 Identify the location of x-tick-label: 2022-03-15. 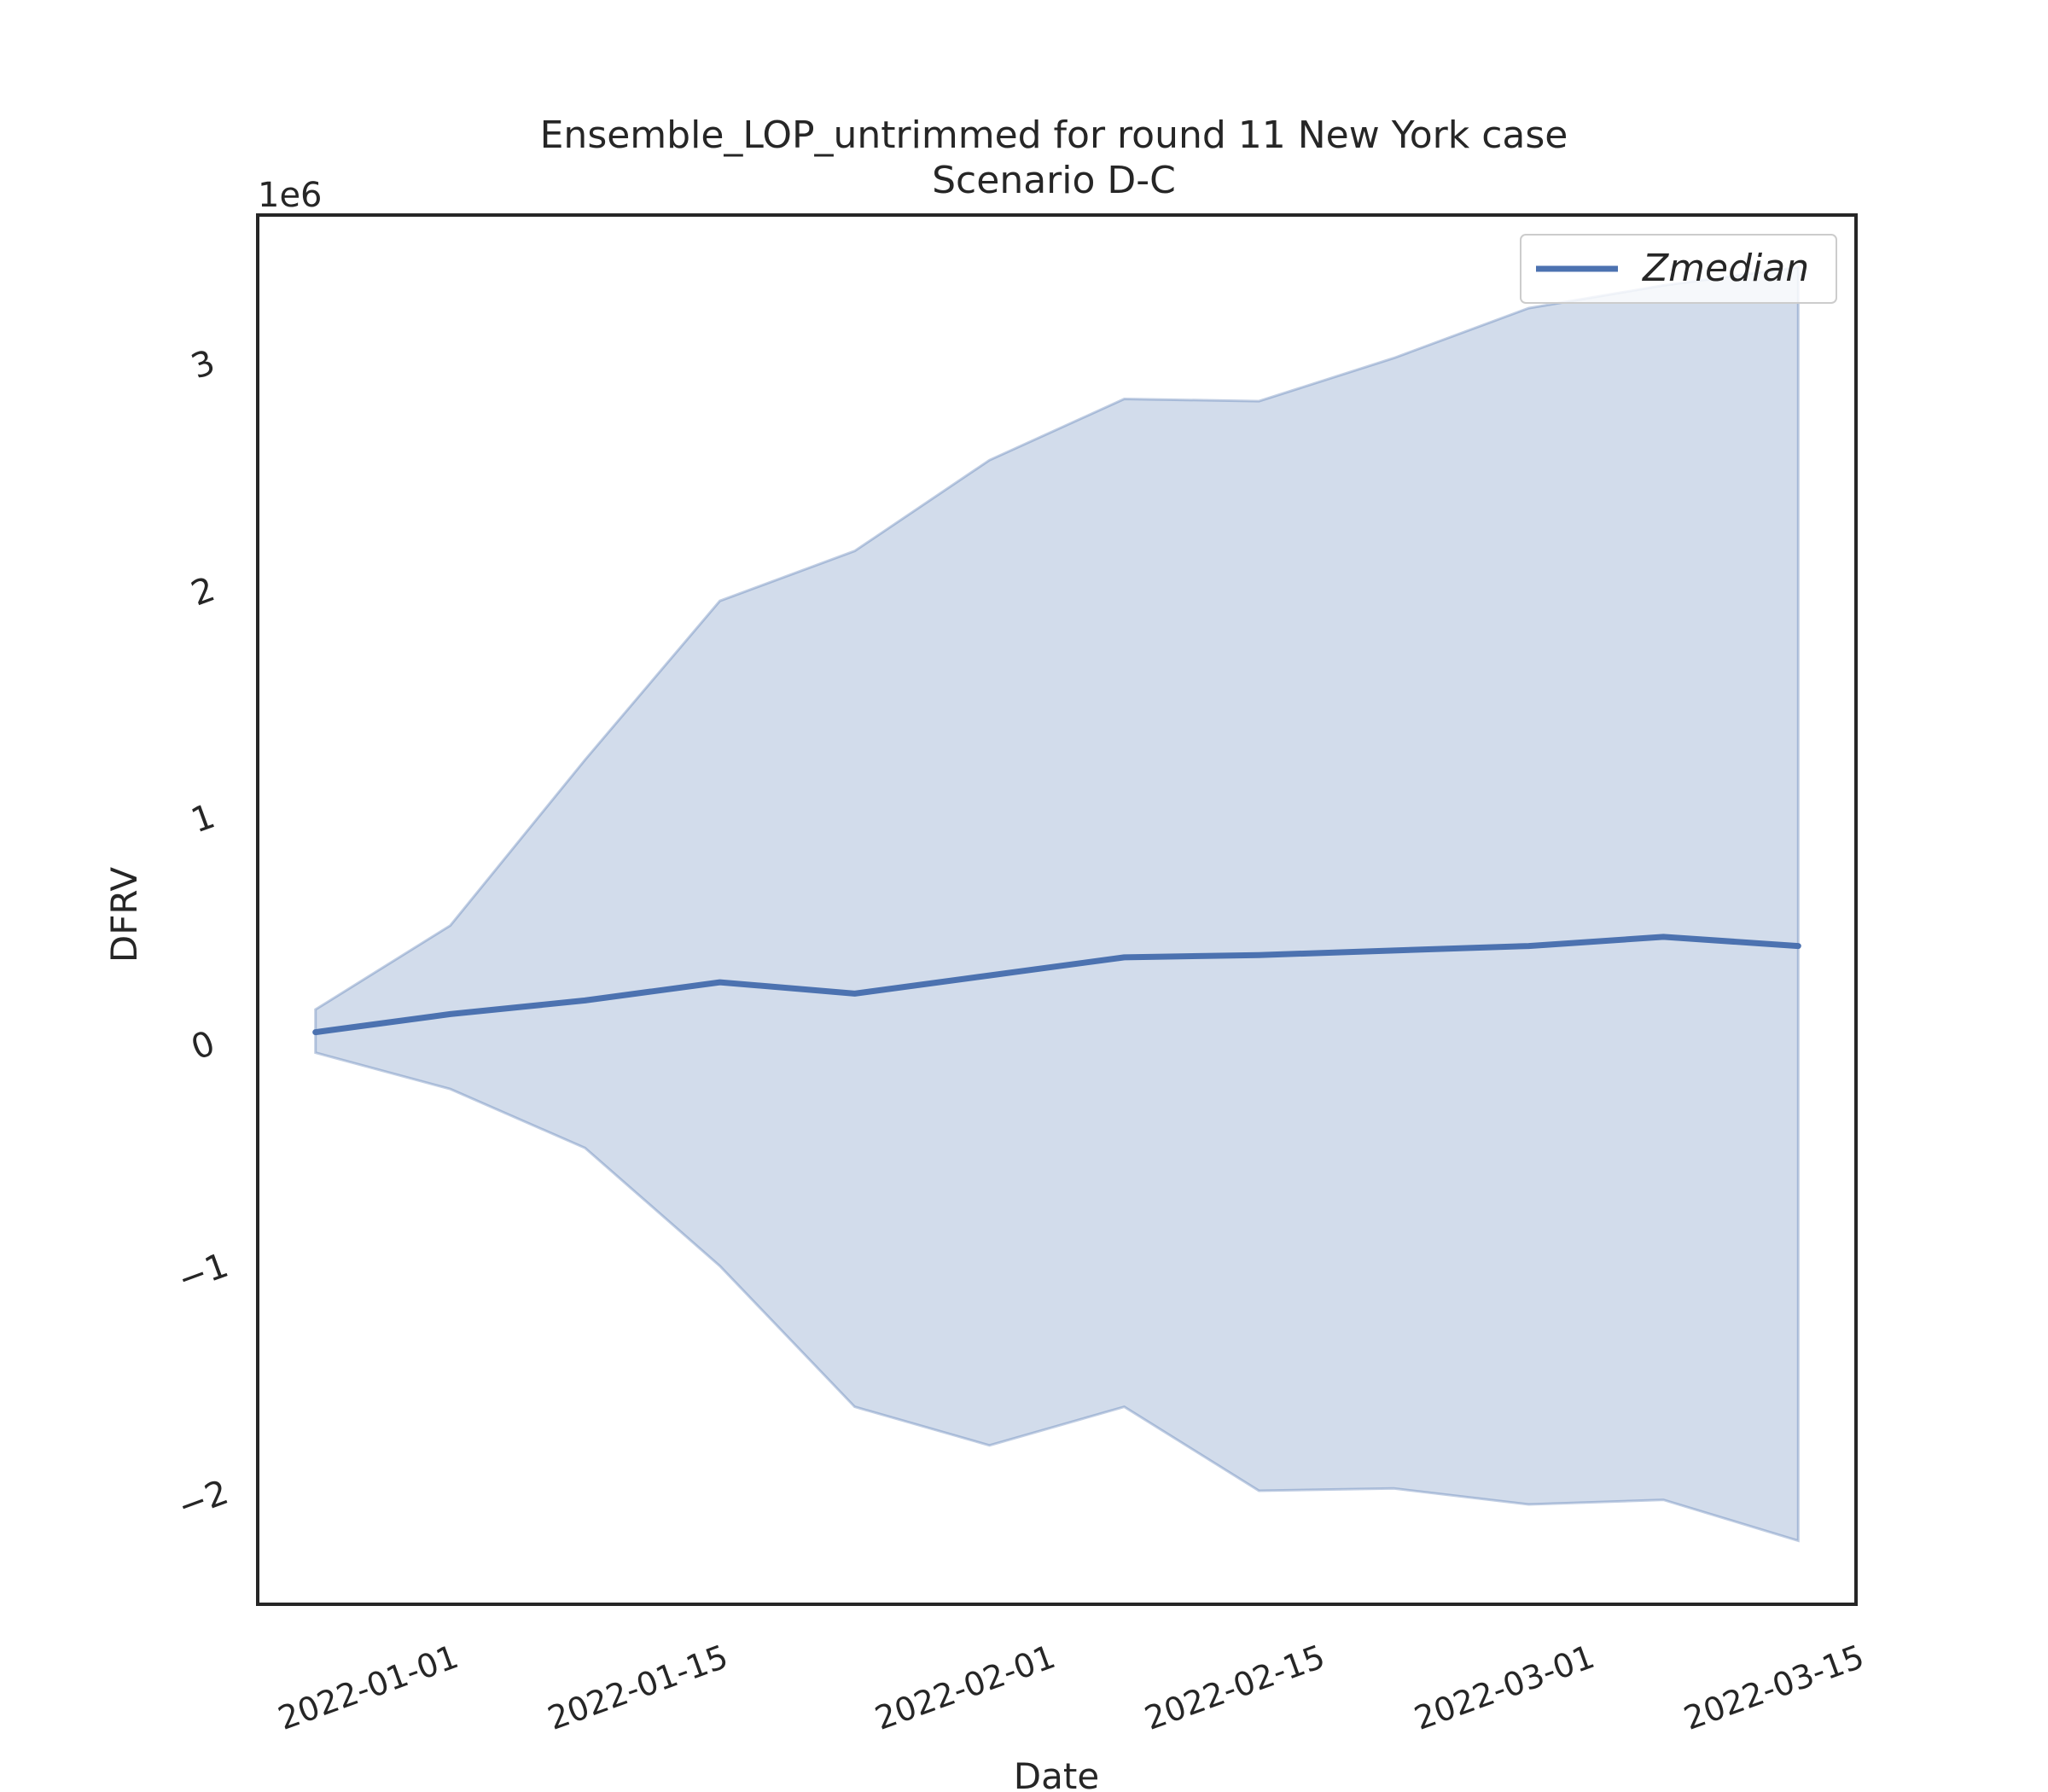
(1775, 1687).